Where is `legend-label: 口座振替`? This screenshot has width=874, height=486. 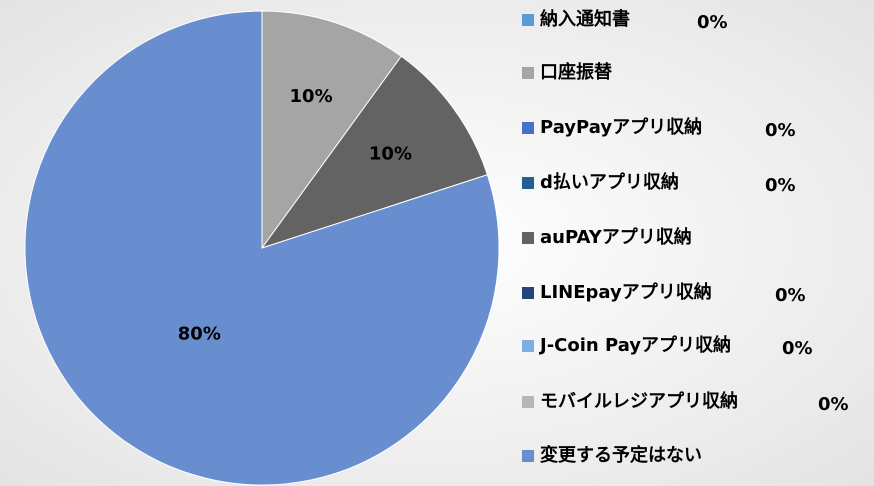
legend-label: 口座振替 is located at coordinates (576, 72).